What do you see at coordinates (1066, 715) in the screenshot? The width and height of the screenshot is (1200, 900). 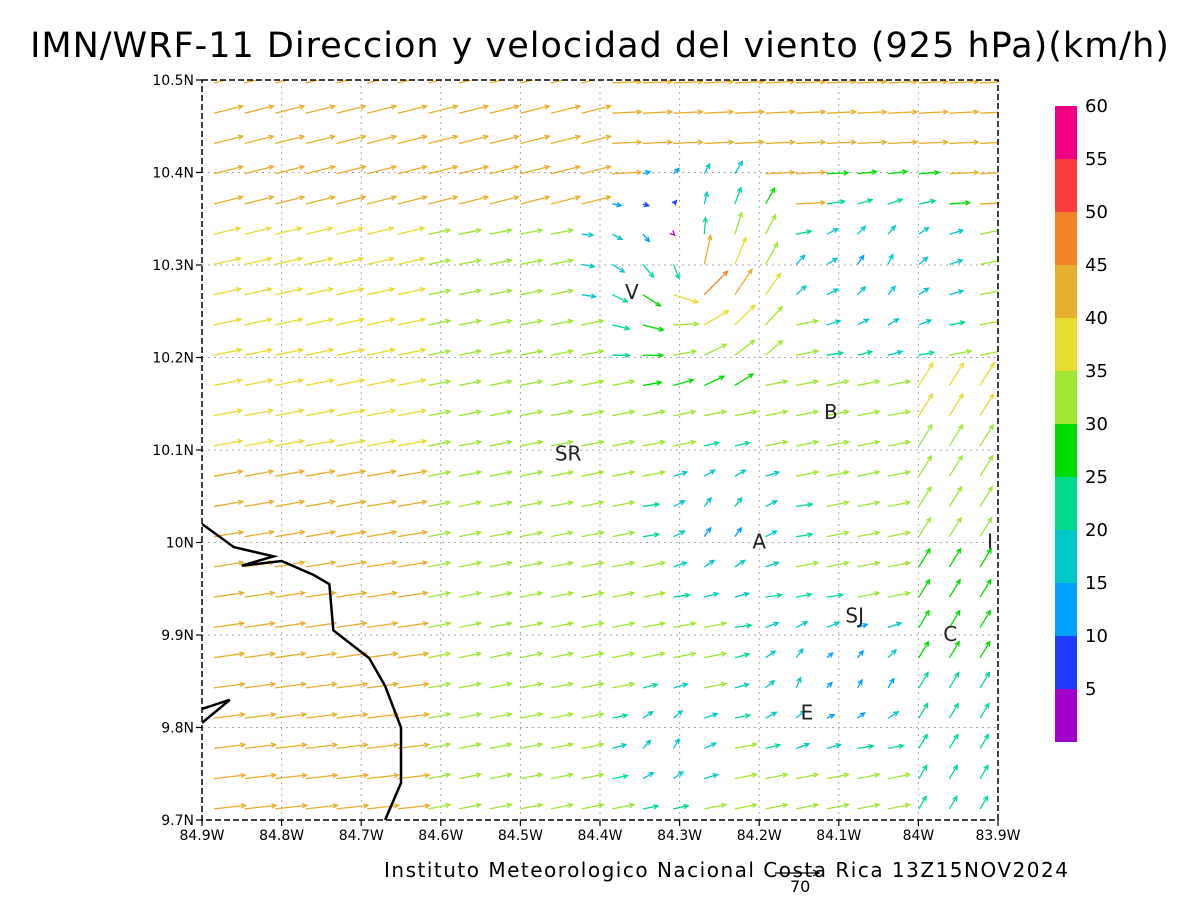 I see `legend-swatch` at bounding box center [1066, 715].